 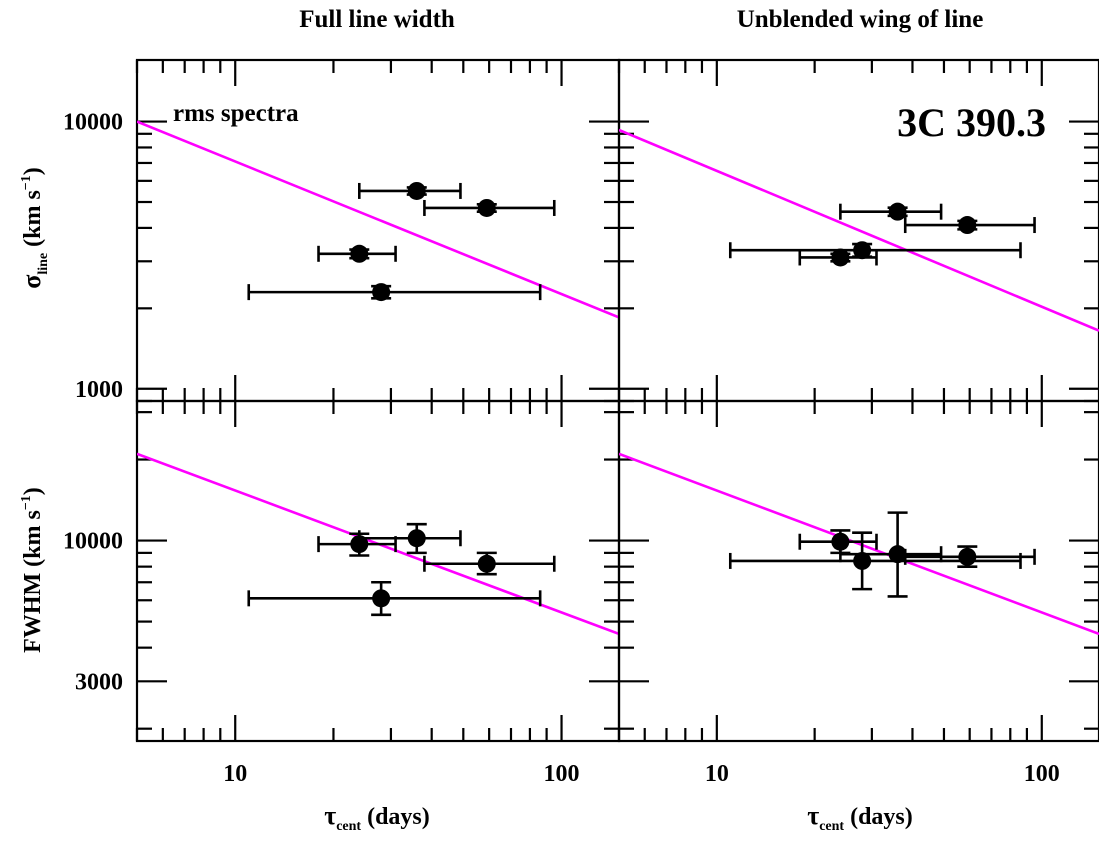 I want to click on ylabel-bottom-end: ), so click(x=33, y=491).